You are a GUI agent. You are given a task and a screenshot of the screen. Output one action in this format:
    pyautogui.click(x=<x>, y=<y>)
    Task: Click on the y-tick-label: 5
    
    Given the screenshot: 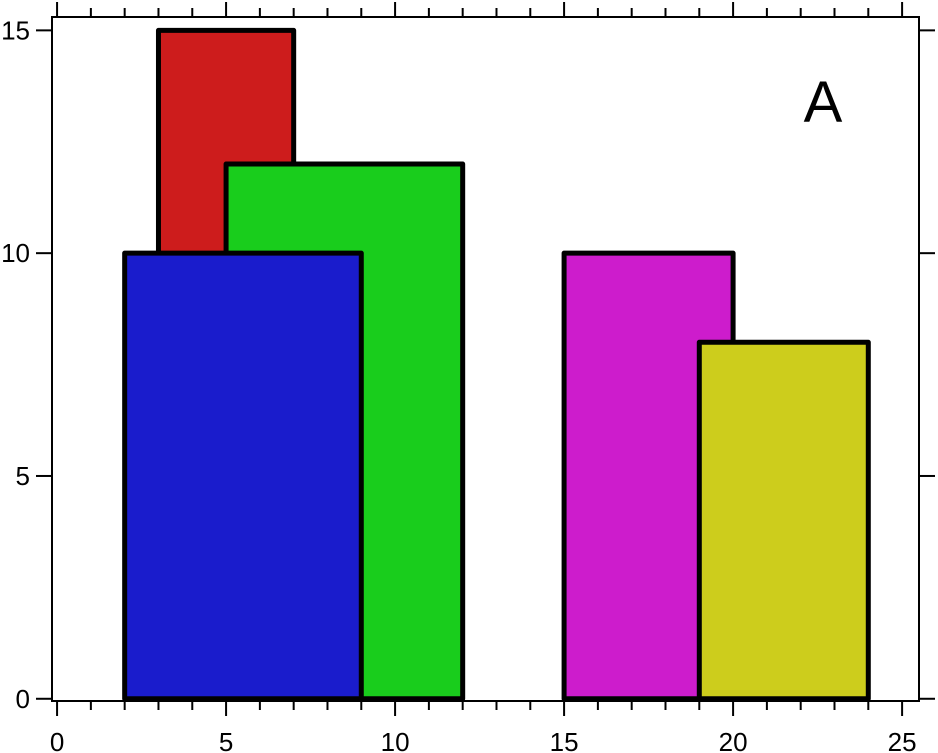 What is the action you would take?
    pyautogui.click(x=23, y=476)
    